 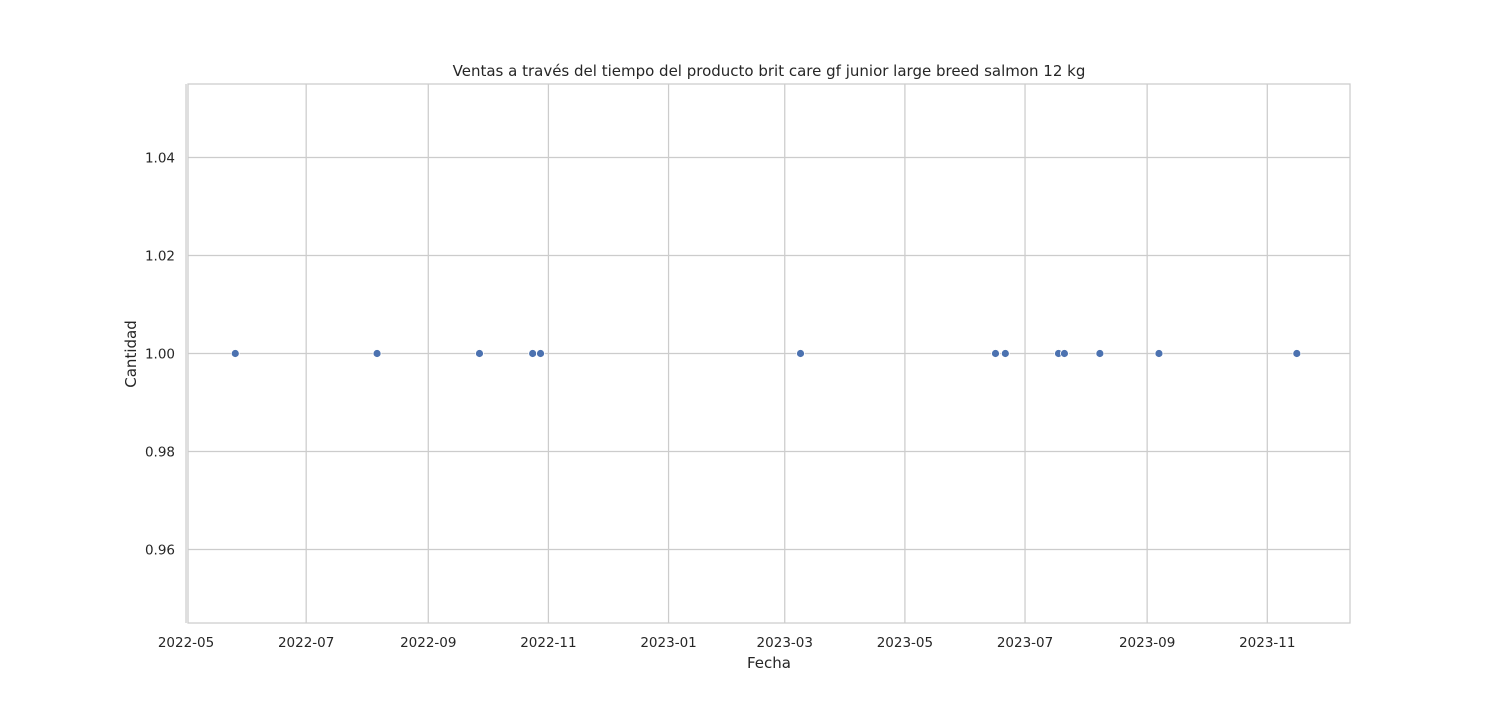 I want to click on x-tick-label: 2022-05, so click(x=186, y=643).